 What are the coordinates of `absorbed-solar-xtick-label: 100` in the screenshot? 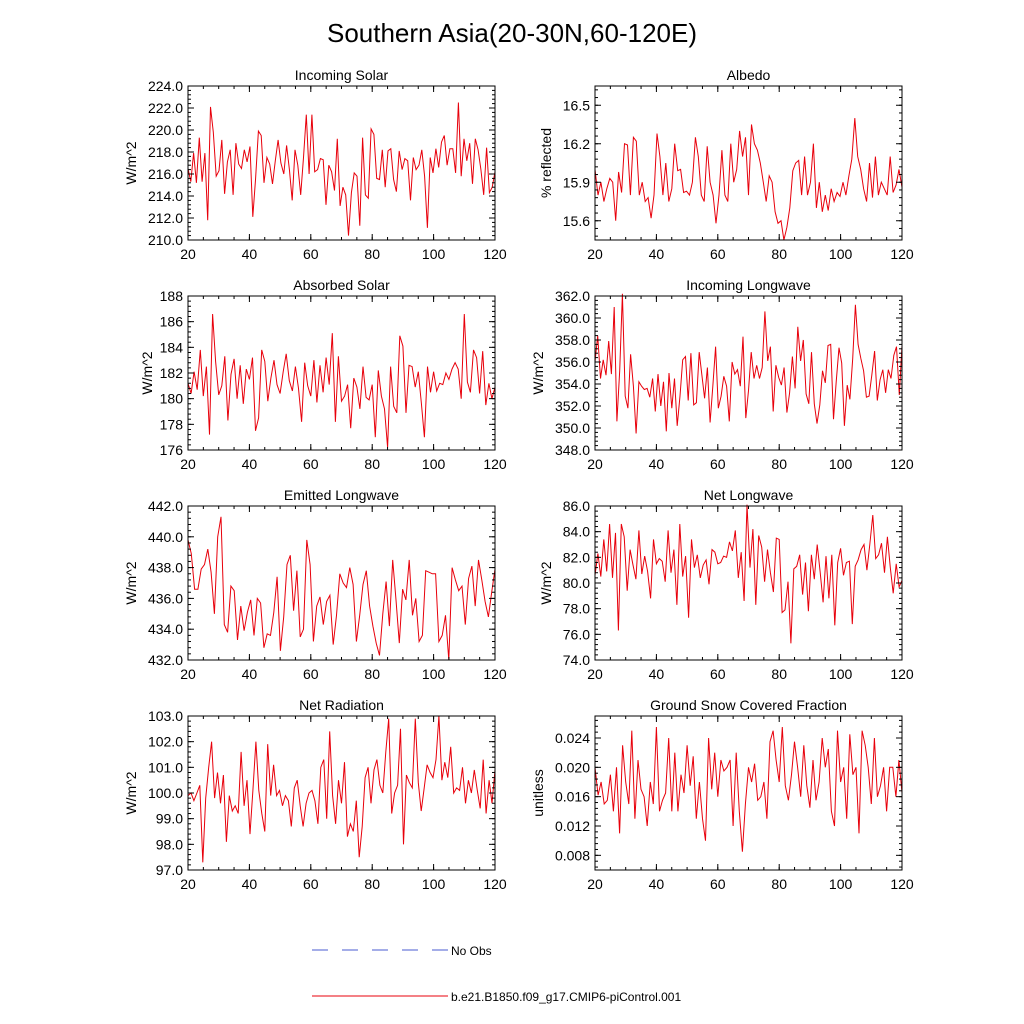 It's located at (434, 464).